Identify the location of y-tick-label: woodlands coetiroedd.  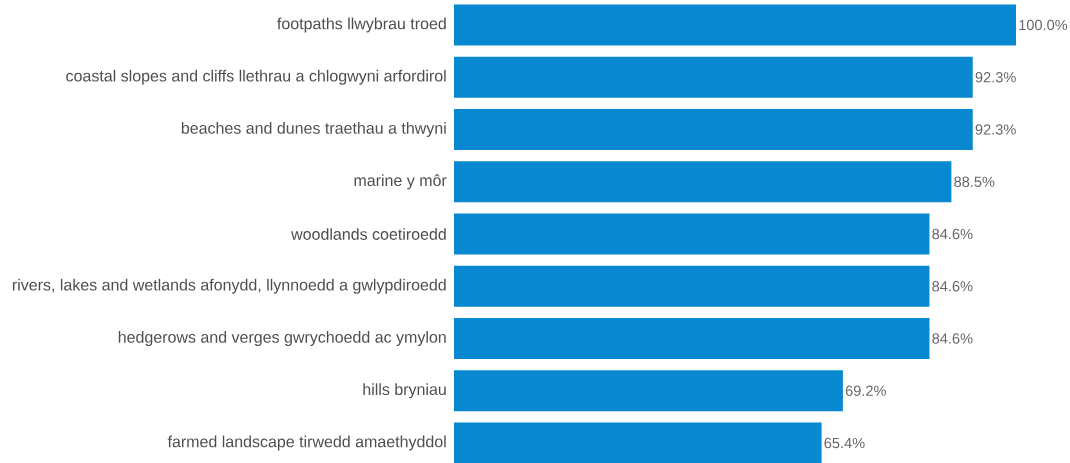
(368, 234).